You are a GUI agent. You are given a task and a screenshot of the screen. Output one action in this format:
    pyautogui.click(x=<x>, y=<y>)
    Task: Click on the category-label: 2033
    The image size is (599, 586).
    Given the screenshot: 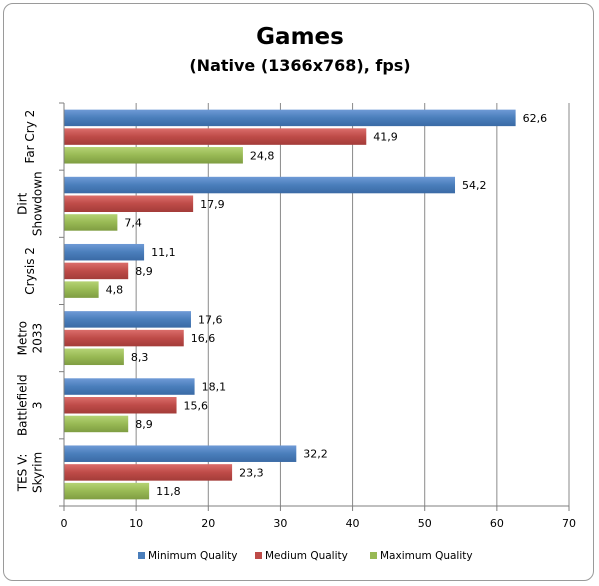 What is the action you would take?
    pyautogui.click(x=38, y=338)
    